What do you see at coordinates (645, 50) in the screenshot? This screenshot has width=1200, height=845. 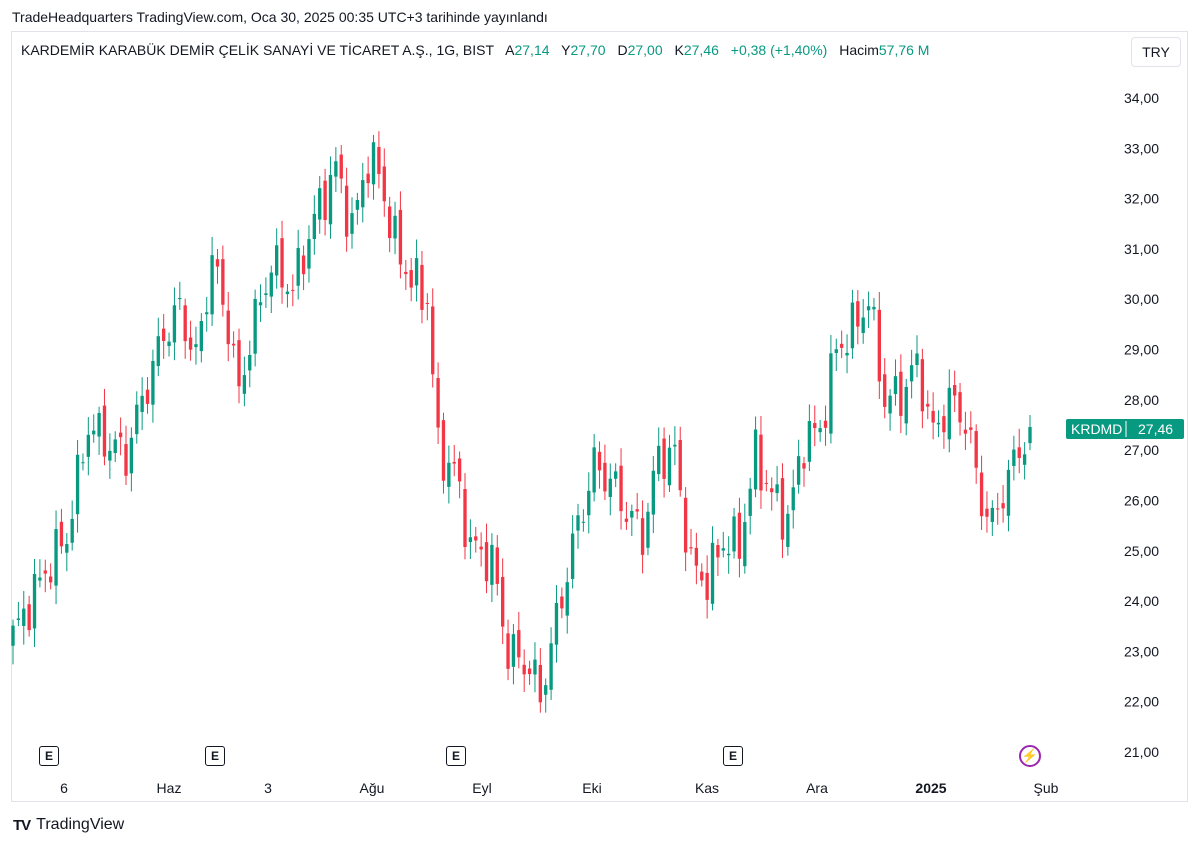 I see `low-value: 27,00` at bounding box center [645, 50].